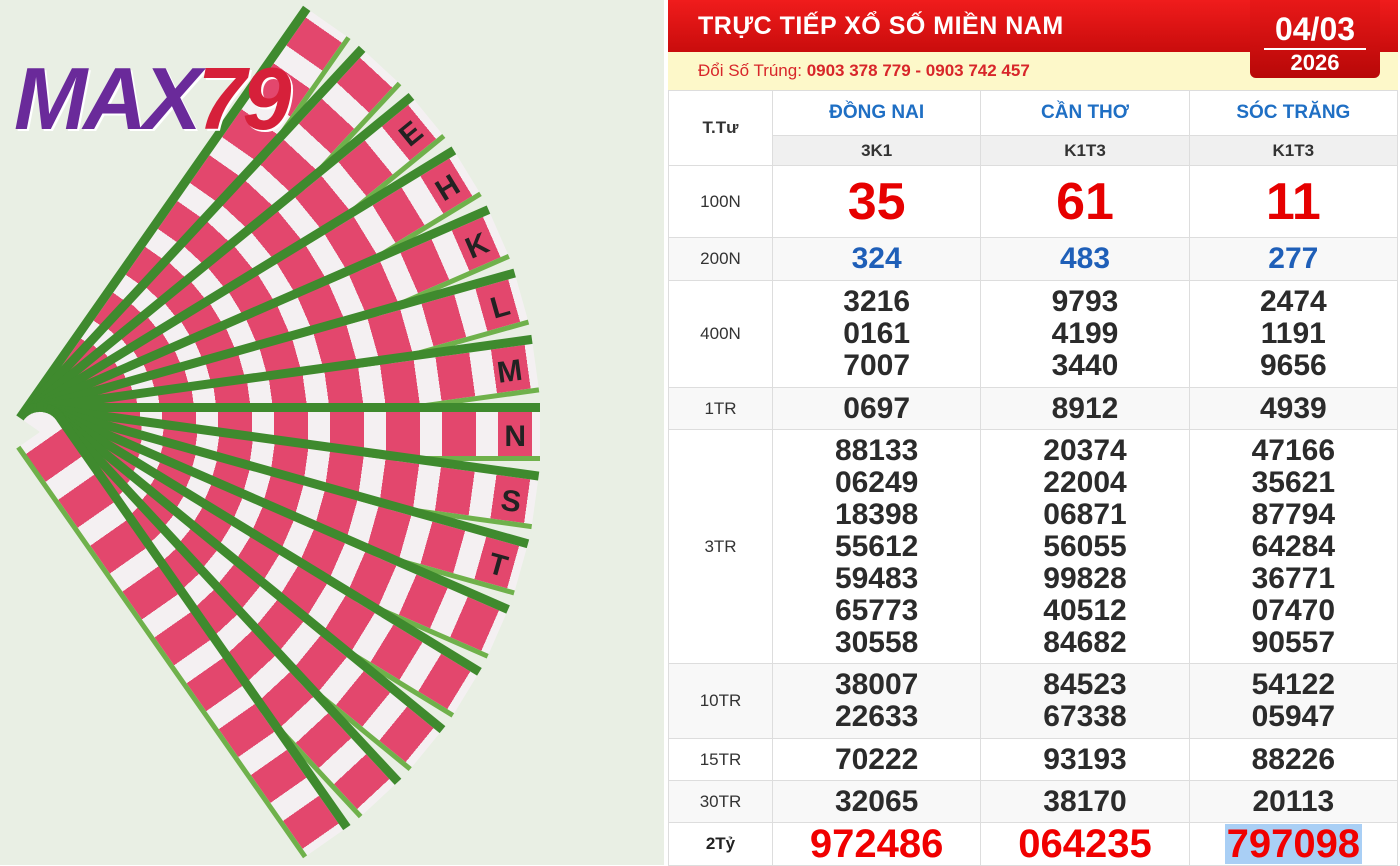  I want to click on prize-cell: 38170, so click(1085, 801).